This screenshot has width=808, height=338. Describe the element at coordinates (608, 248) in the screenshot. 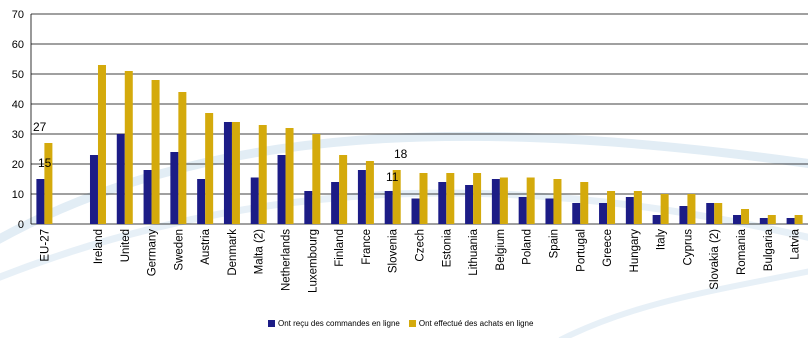

I see `x-category-label: Greece` at that location.